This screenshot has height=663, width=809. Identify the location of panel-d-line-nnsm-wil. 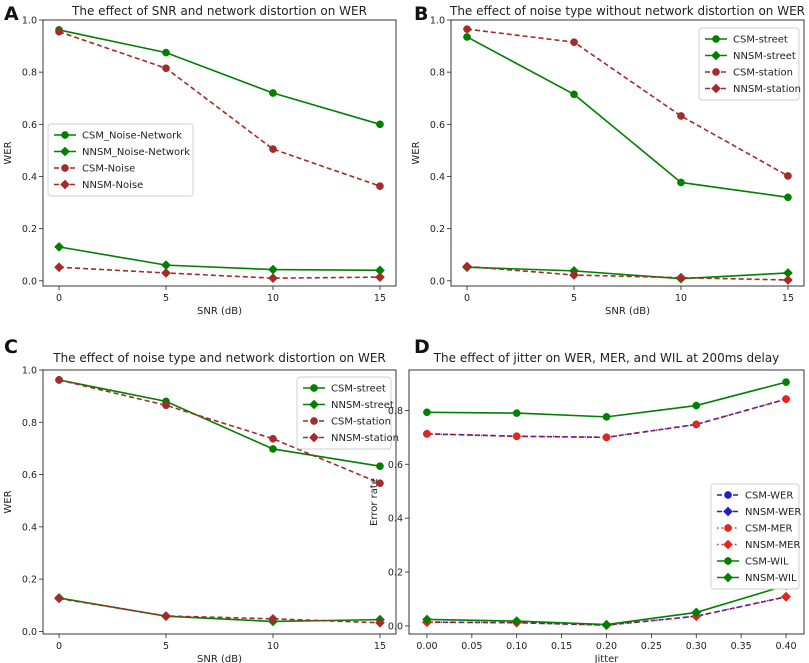
(606, 605).